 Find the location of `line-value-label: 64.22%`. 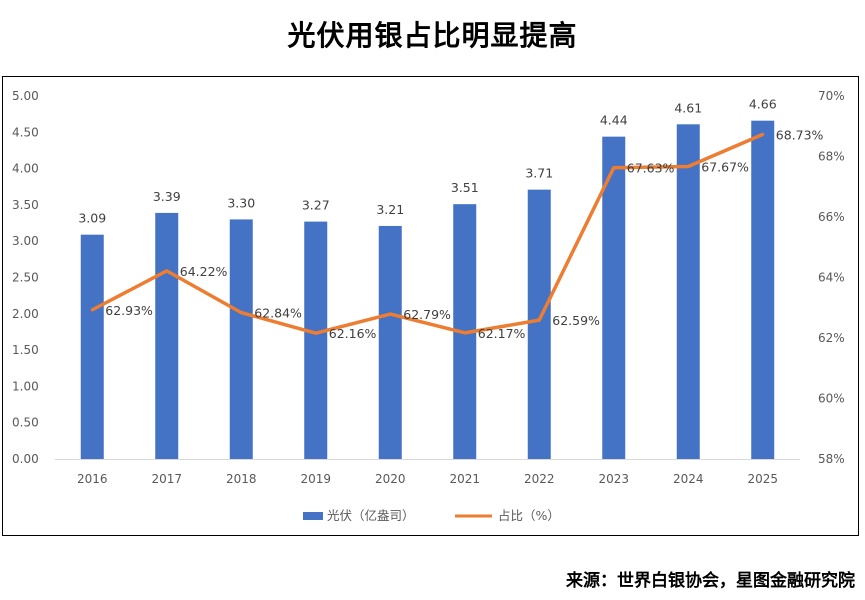

line-value-label: 64.22% is located at coordinates (204, 271).